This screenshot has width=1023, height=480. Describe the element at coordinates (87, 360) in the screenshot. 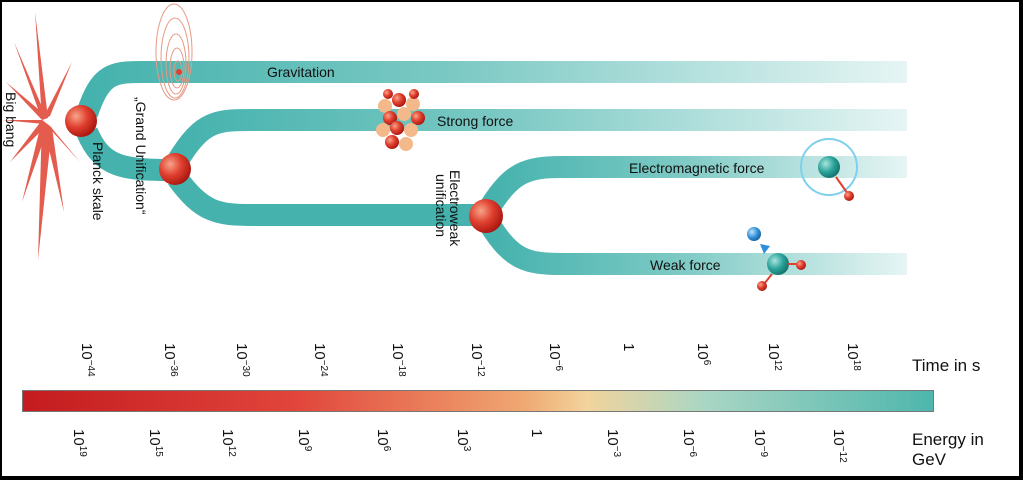

I see `time-tick: 10−44` at that location.